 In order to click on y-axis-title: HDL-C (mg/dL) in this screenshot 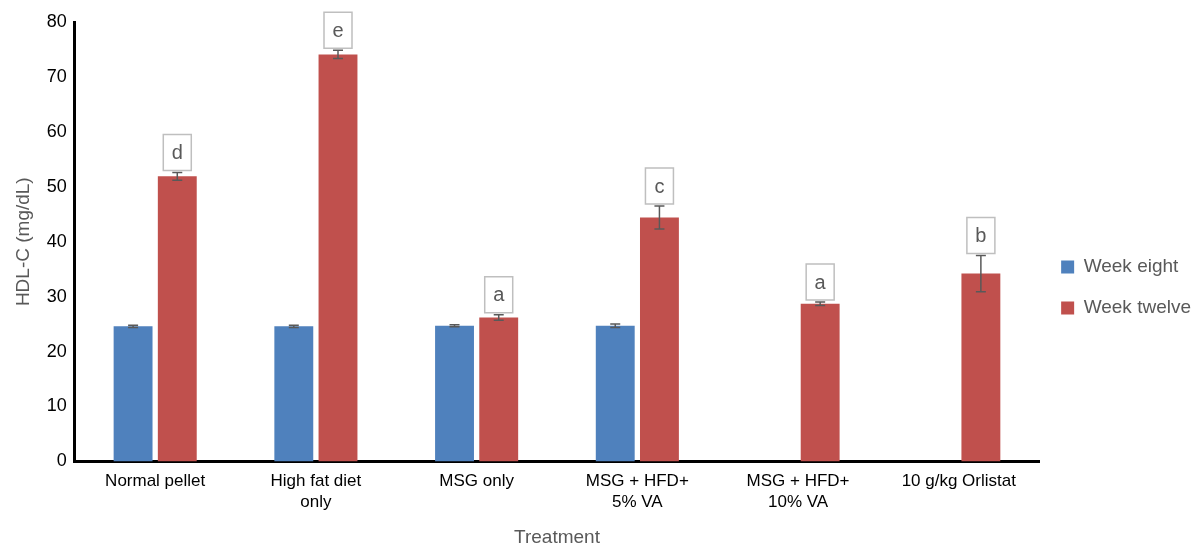, I will do `click(22, 242)`.